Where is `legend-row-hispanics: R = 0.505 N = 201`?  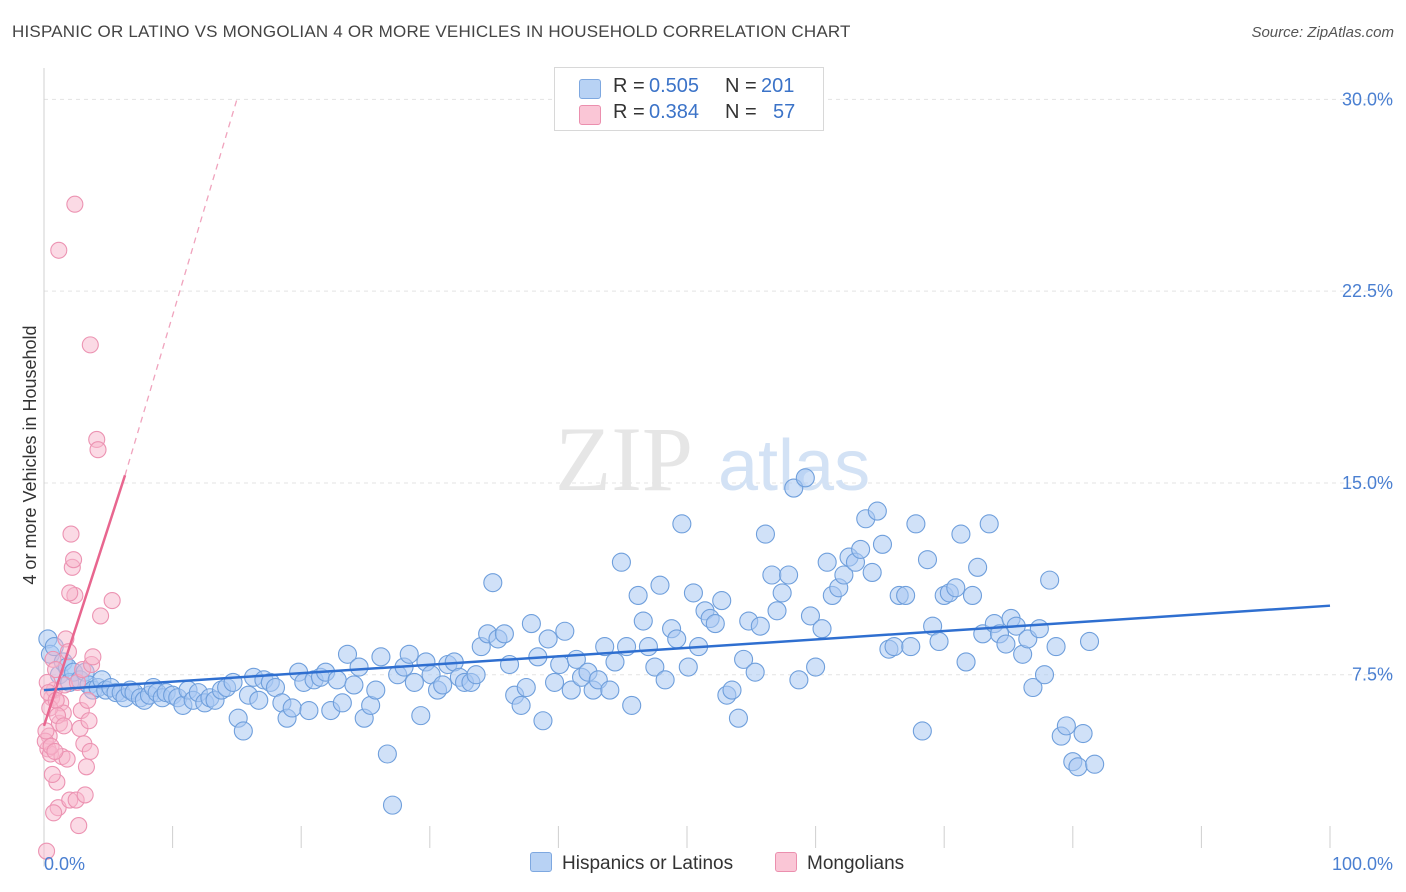 legend-row-hispanics: R = 0.505 N = 201 is located at coordinates (689, 89).